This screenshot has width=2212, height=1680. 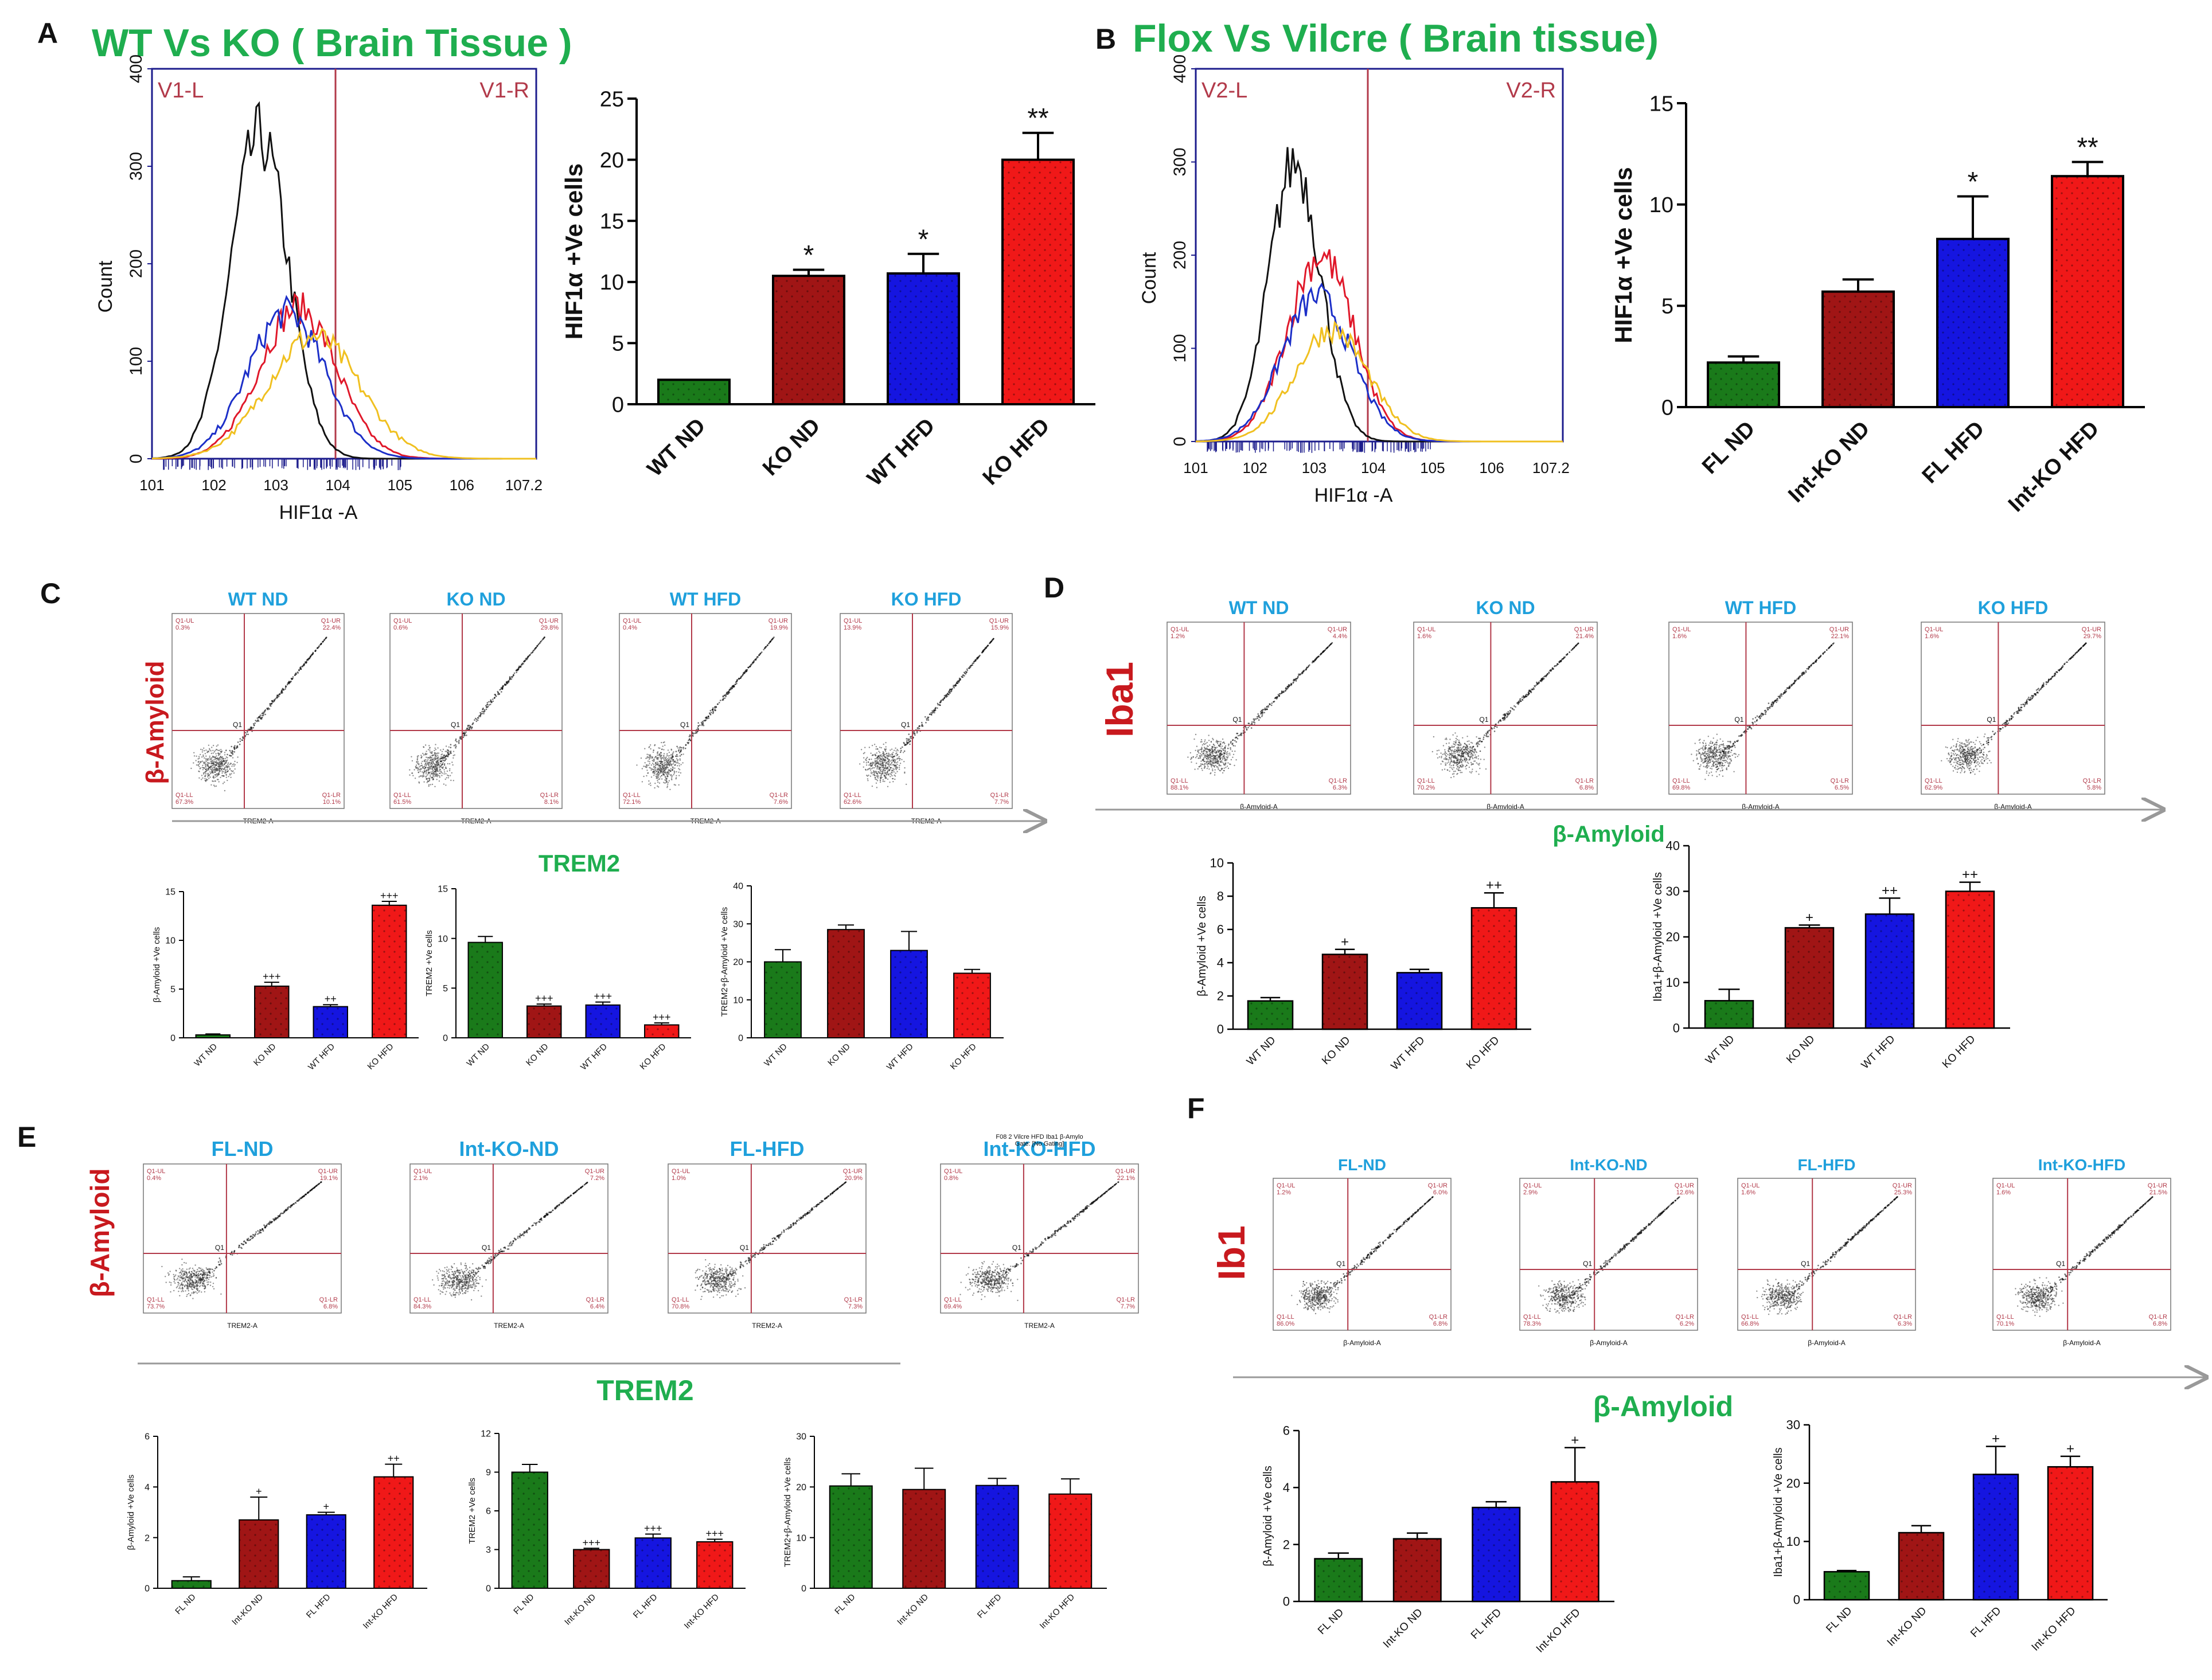 What do you see at coordinates (1180, 68) in the screenshot?
I see `histogram-b-ytick: 400` at bounding box center [1180, 68].